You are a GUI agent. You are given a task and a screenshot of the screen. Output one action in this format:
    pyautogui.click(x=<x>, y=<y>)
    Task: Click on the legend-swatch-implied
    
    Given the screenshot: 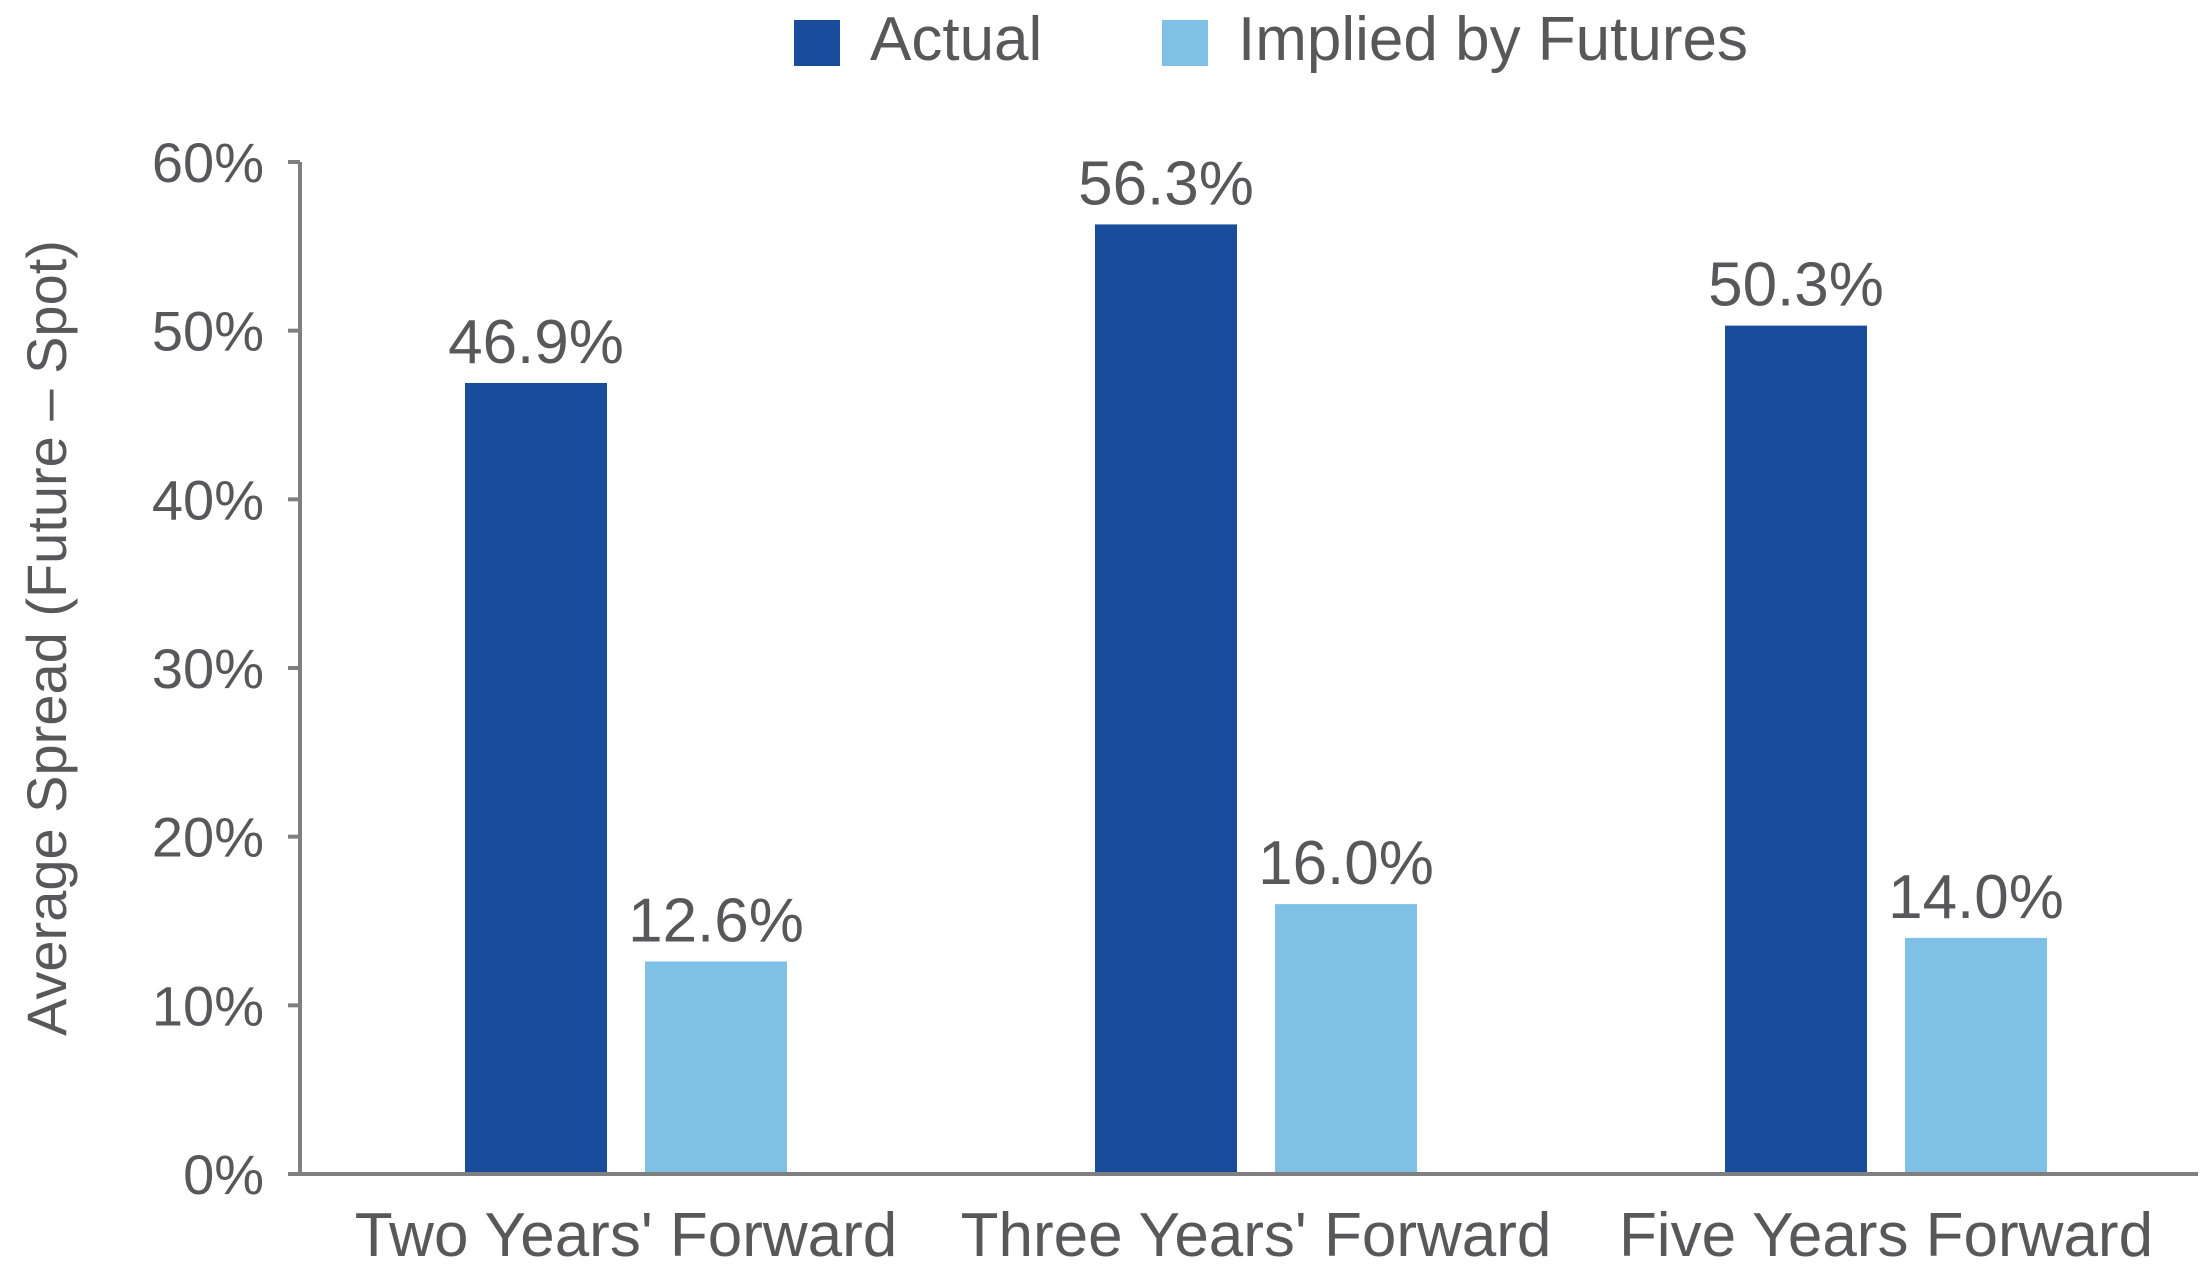 What is the action you would take?
    pyautogui.click(x=1185, y=43)
    